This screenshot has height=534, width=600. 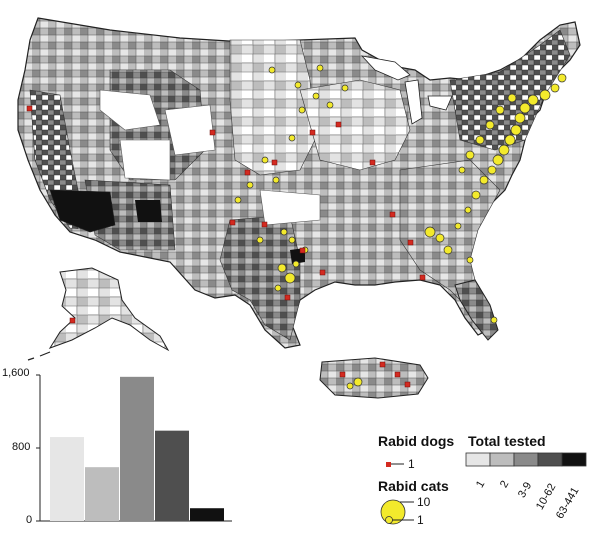 What do you see at coordinates (413, 486) in the screenshot?
I see `legend-cats-title: Rabid cats` at bounding box center [413, 486].